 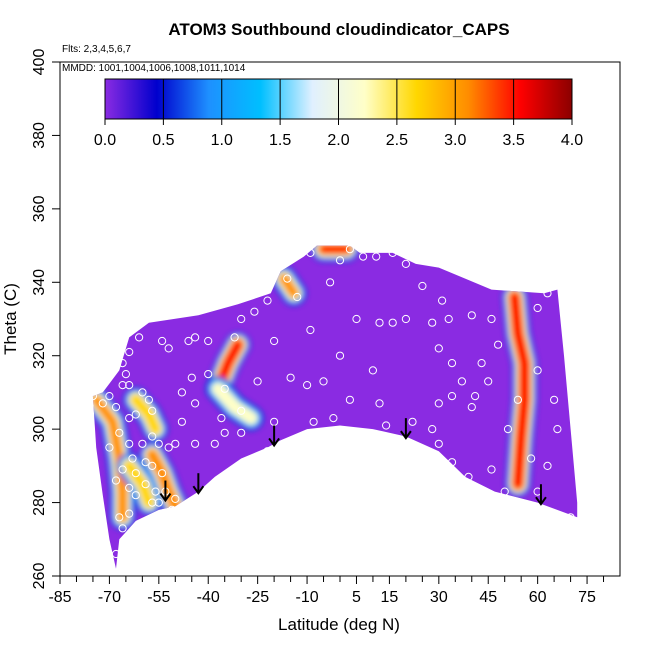 What do you see at coordinates (163, 140) in the screenshot?
I see `colorbar-tick-label: 0.5` at bounding box center [163, 140].